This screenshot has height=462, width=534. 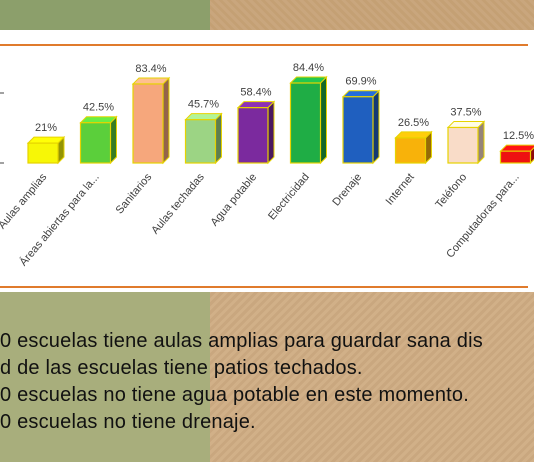 What do you see at coordinates (25, 201) in the screenshot?
I see `category-label: Aulas amplias` at bounding box center [25, 201].